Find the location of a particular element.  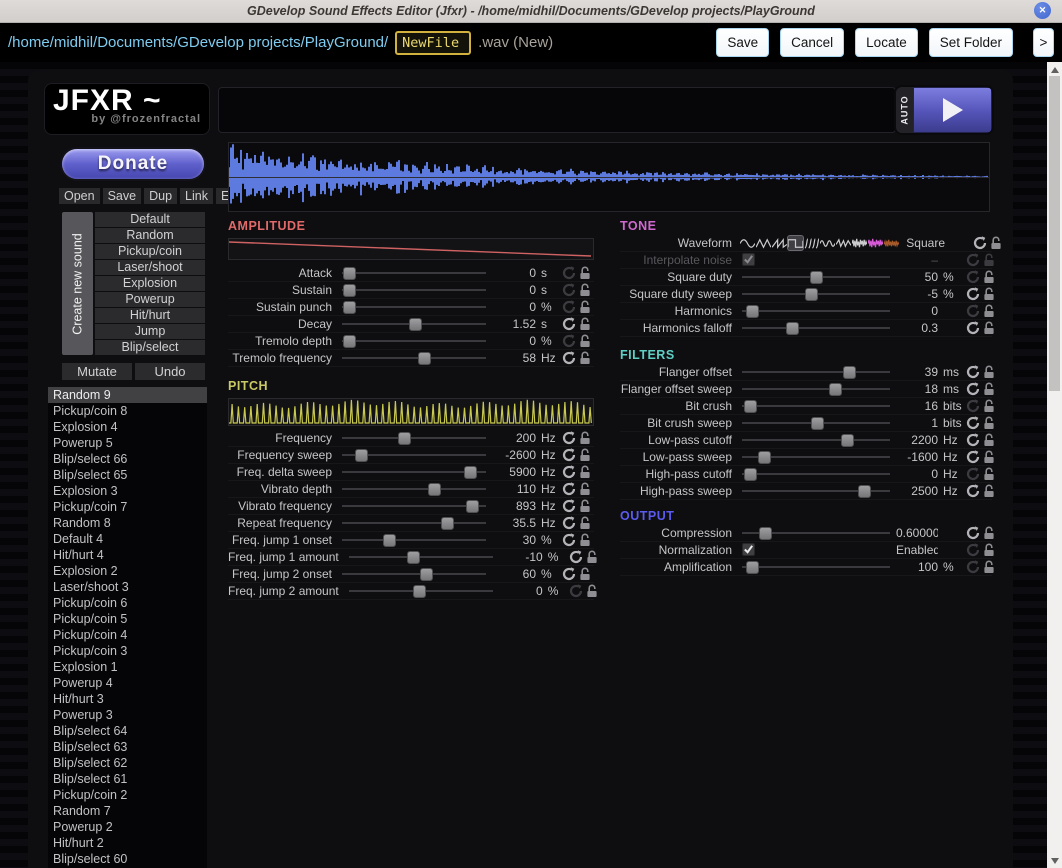

sound-list-item: Pickup/coin 6 is located at coordinates (90, 603).